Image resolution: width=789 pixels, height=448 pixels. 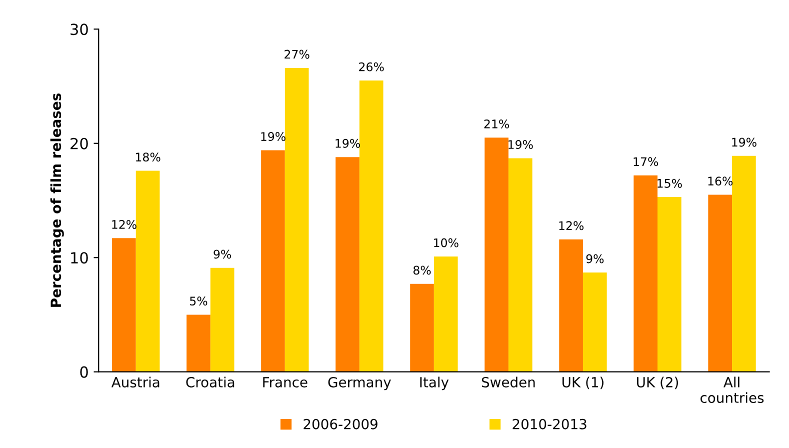 I want to click on data-label: 21%, so click(x=497, y=123).